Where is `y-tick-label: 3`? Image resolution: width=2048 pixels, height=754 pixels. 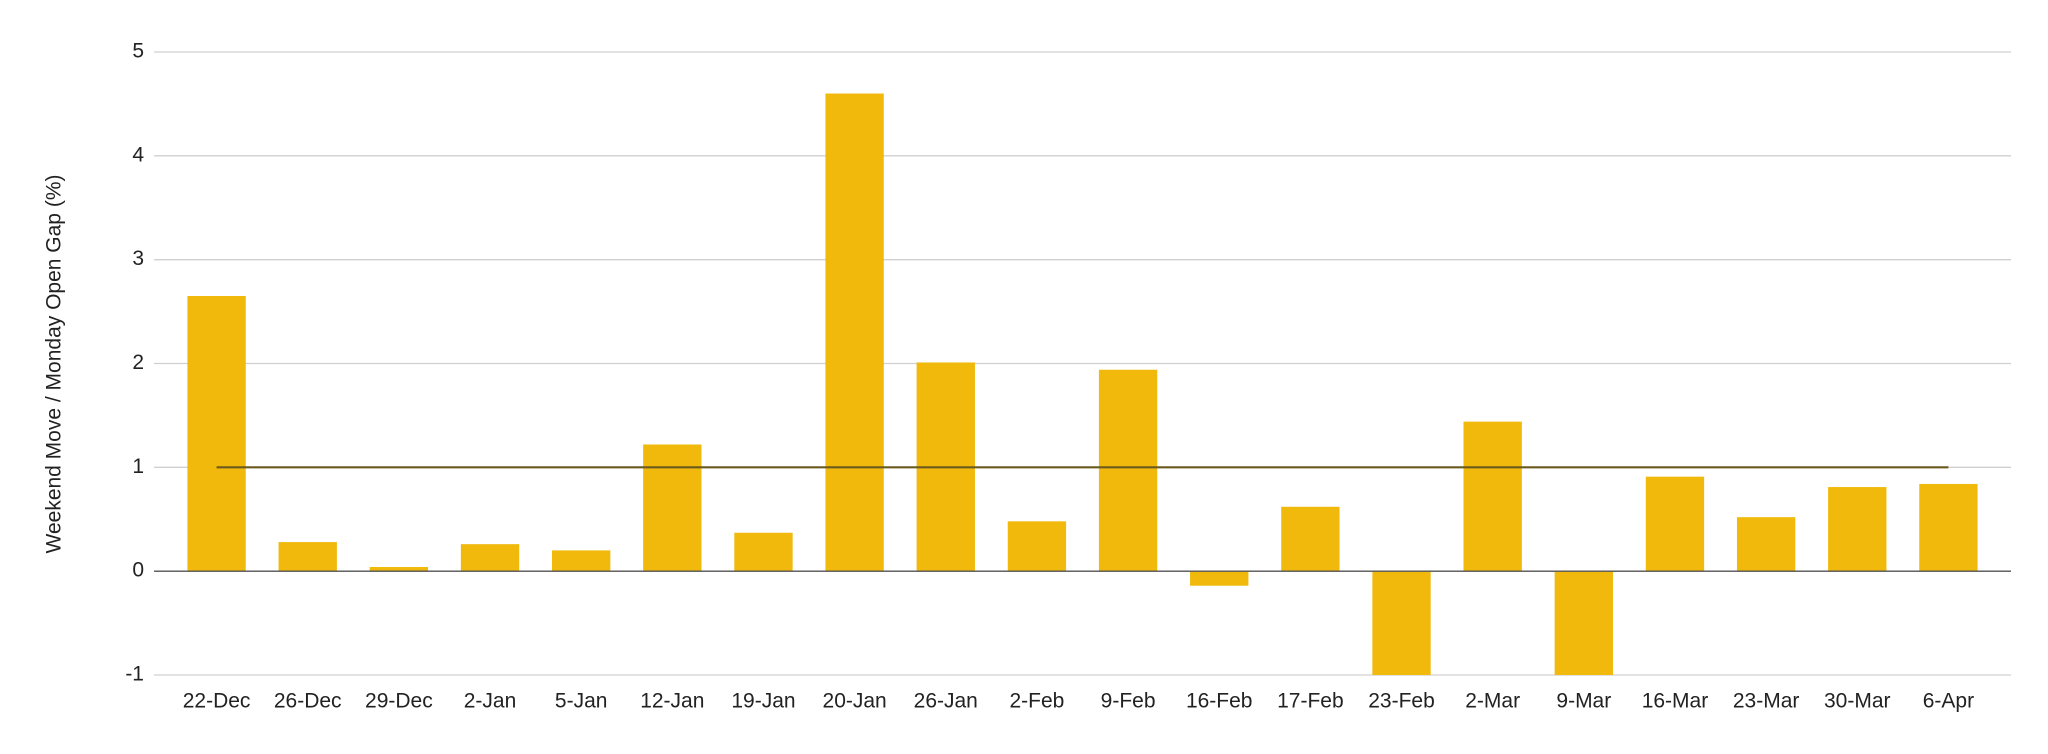 y-tick-label: 3 is located at coordinates (138, 258).